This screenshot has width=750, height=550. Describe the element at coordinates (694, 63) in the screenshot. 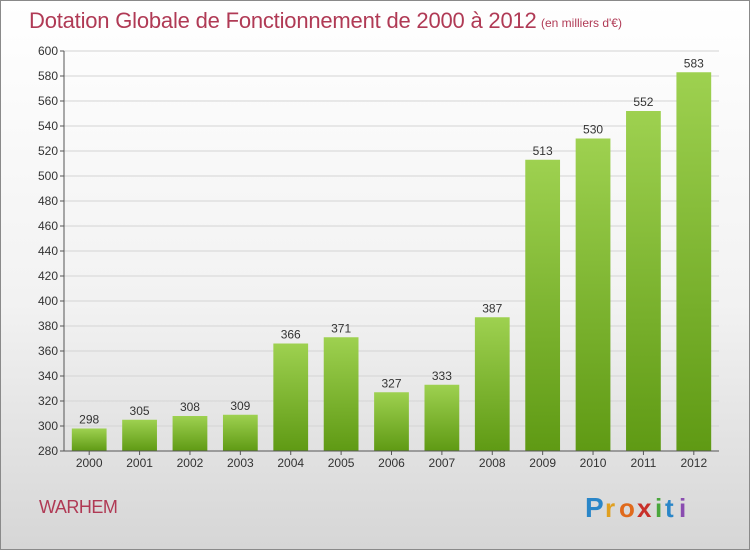

I see `data-label-2012: 583` at that location.